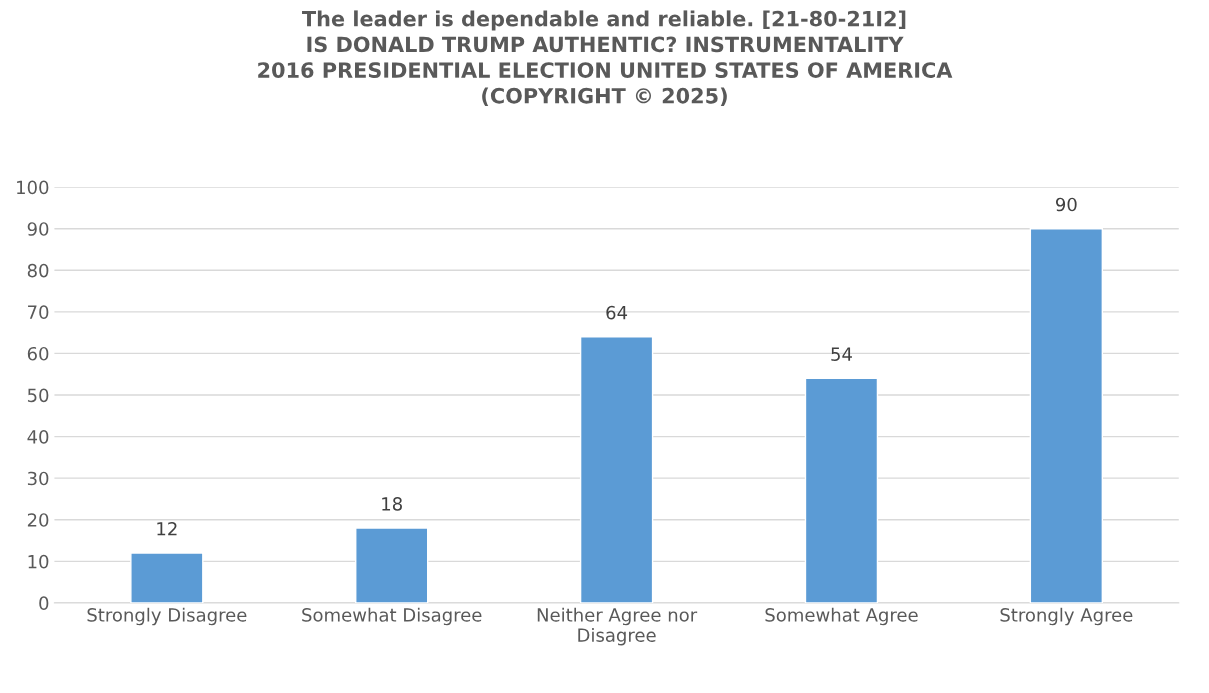 The height and width of the screenshot is (693, 1209). I want to click on y-tick-label: 60, so click(38, 353).